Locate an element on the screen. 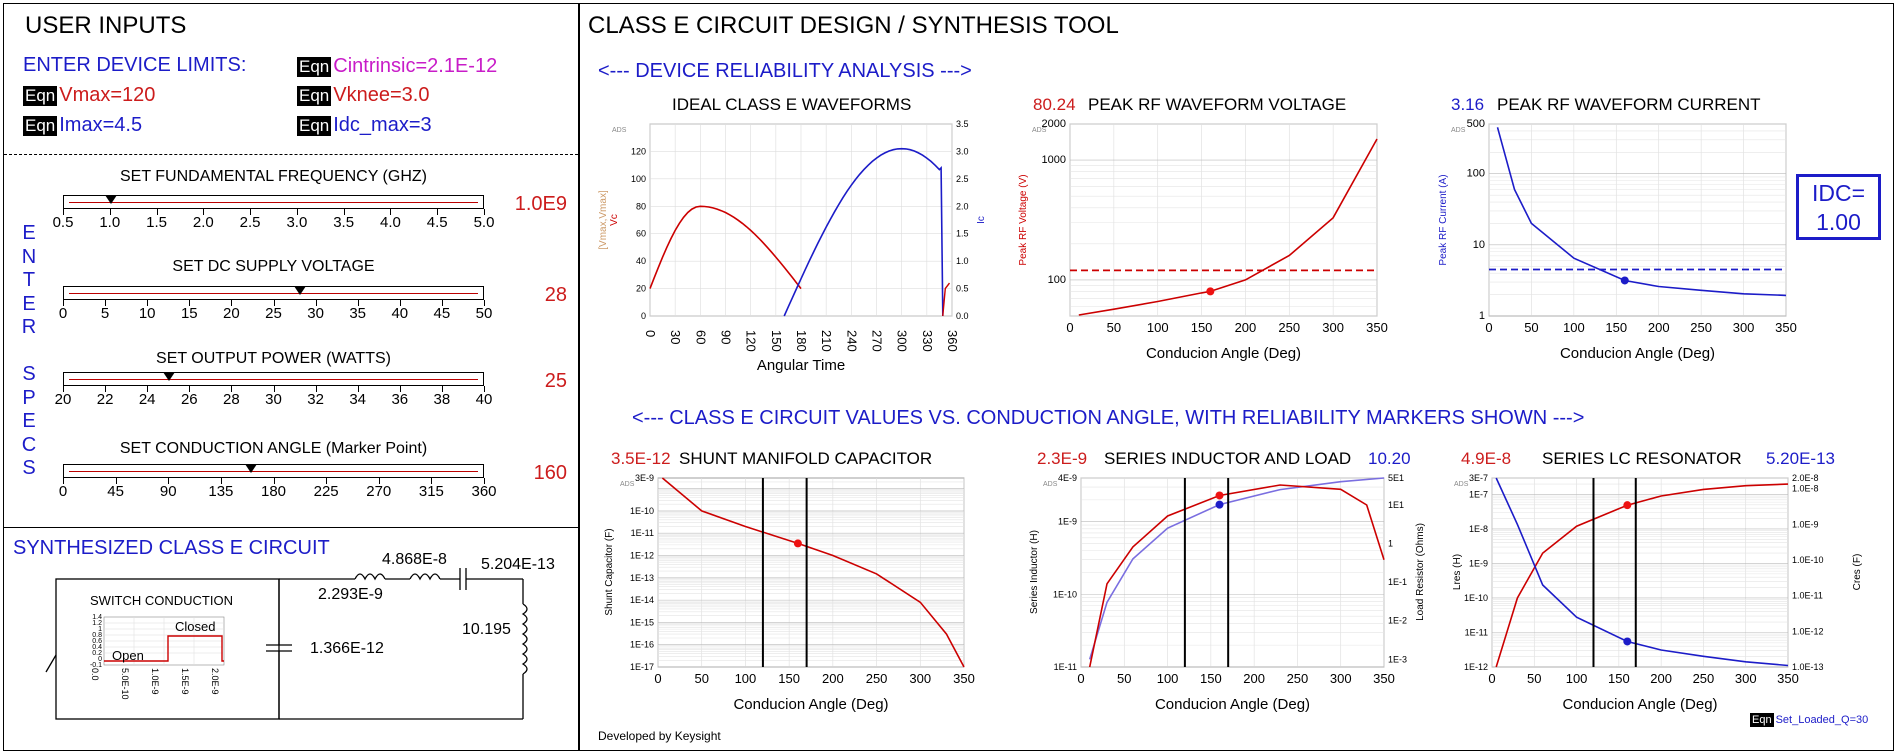 Image resolution: width=1897 pixels, height=754 pixels. slider-tick-label: 1.5 is located at coordinates (156, 222).